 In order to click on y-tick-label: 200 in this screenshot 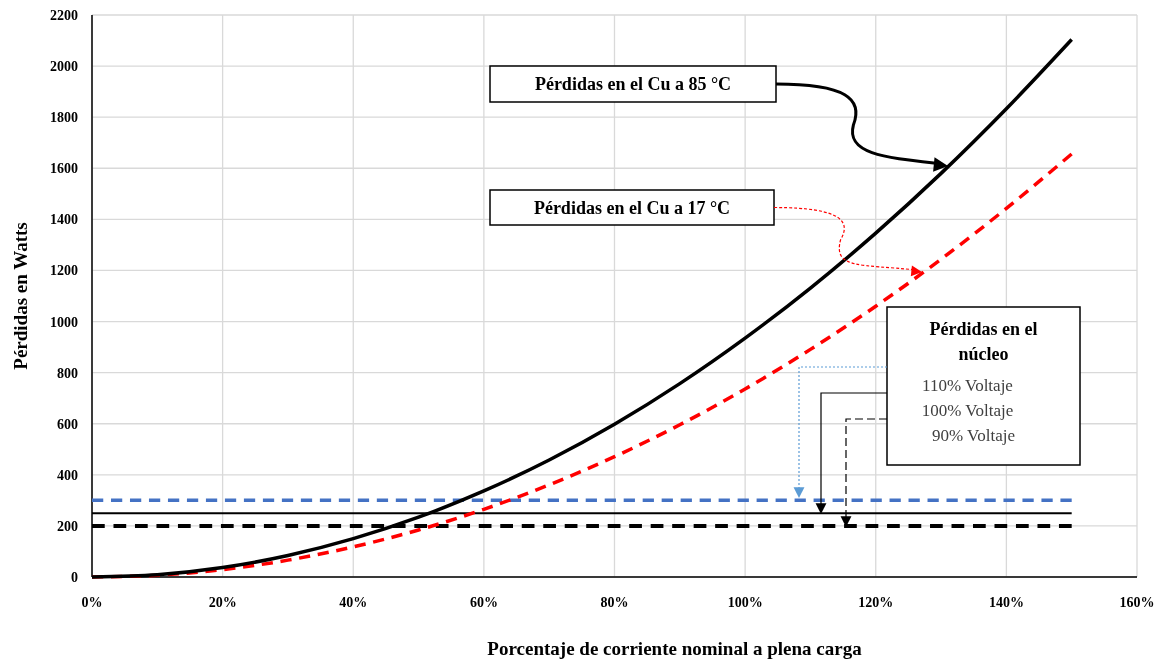, I will do `click(67, 526)`.